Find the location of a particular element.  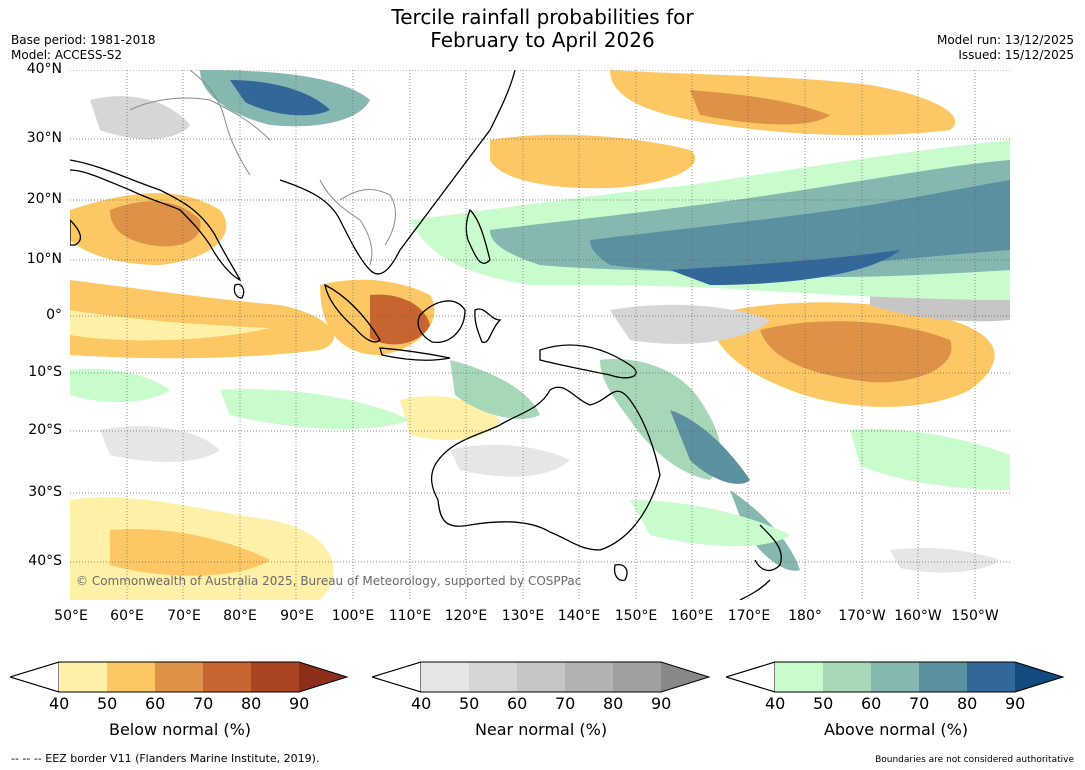

lon-label-60e: 60°E is located at coordinates (127, 616).